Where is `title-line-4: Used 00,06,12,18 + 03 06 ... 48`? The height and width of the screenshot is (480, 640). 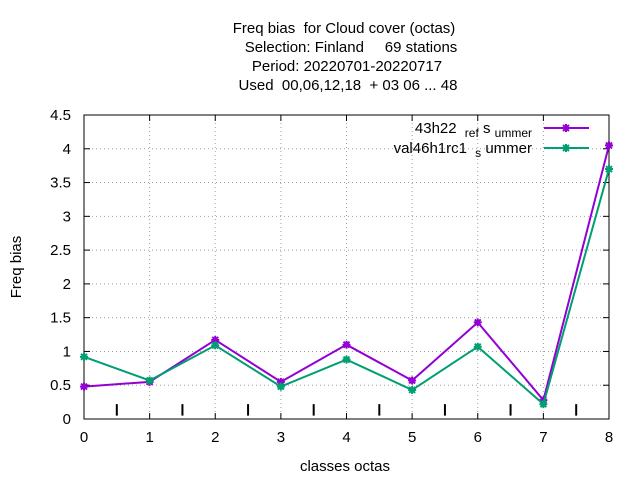
title-line-4: Used 00,06,12,18 + 03 06 ... 48 is located at coordinates (348, 85).